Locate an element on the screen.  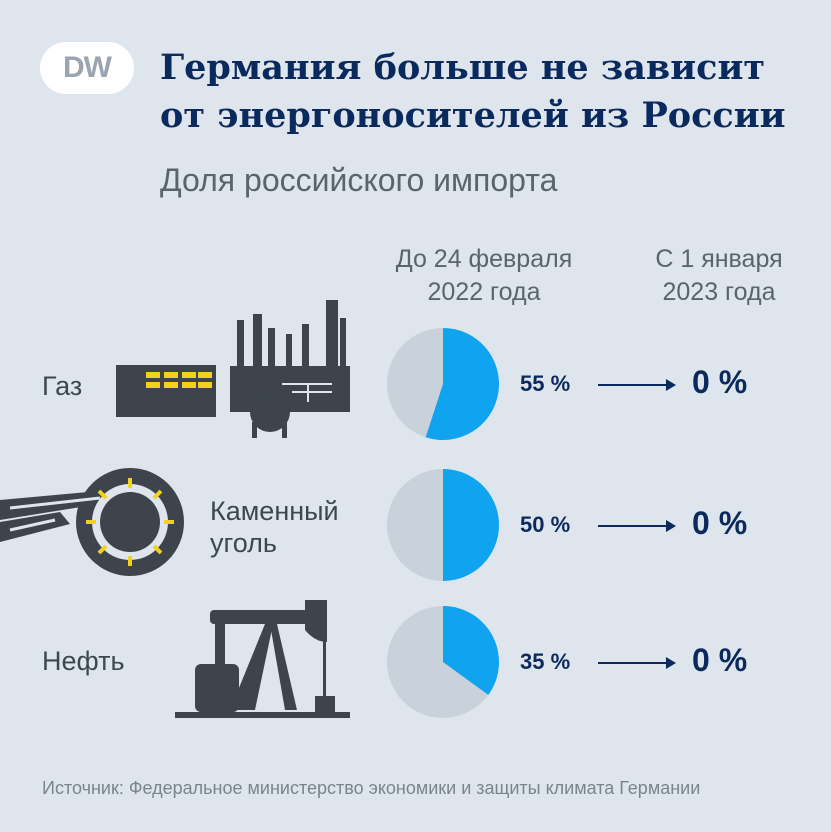
row-label-coal: Каменный уголь is located at coordinates (274, 527).